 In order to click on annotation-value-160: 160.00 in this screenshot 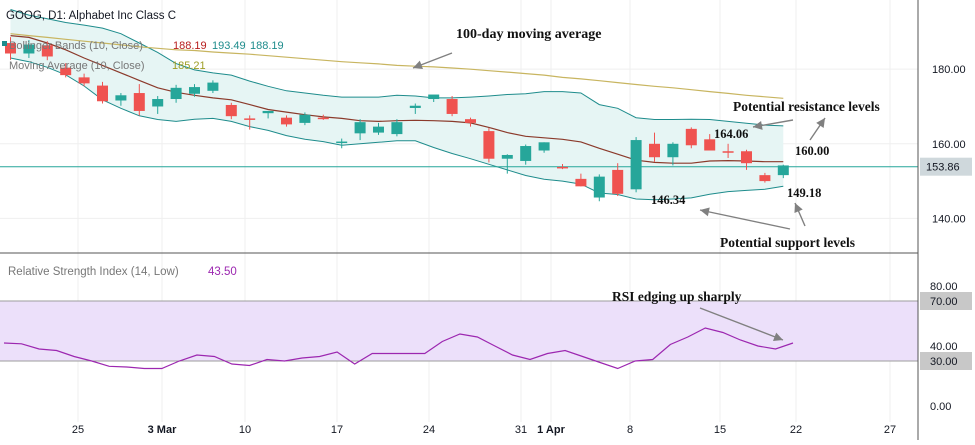, I will do `click(812, 151)`.